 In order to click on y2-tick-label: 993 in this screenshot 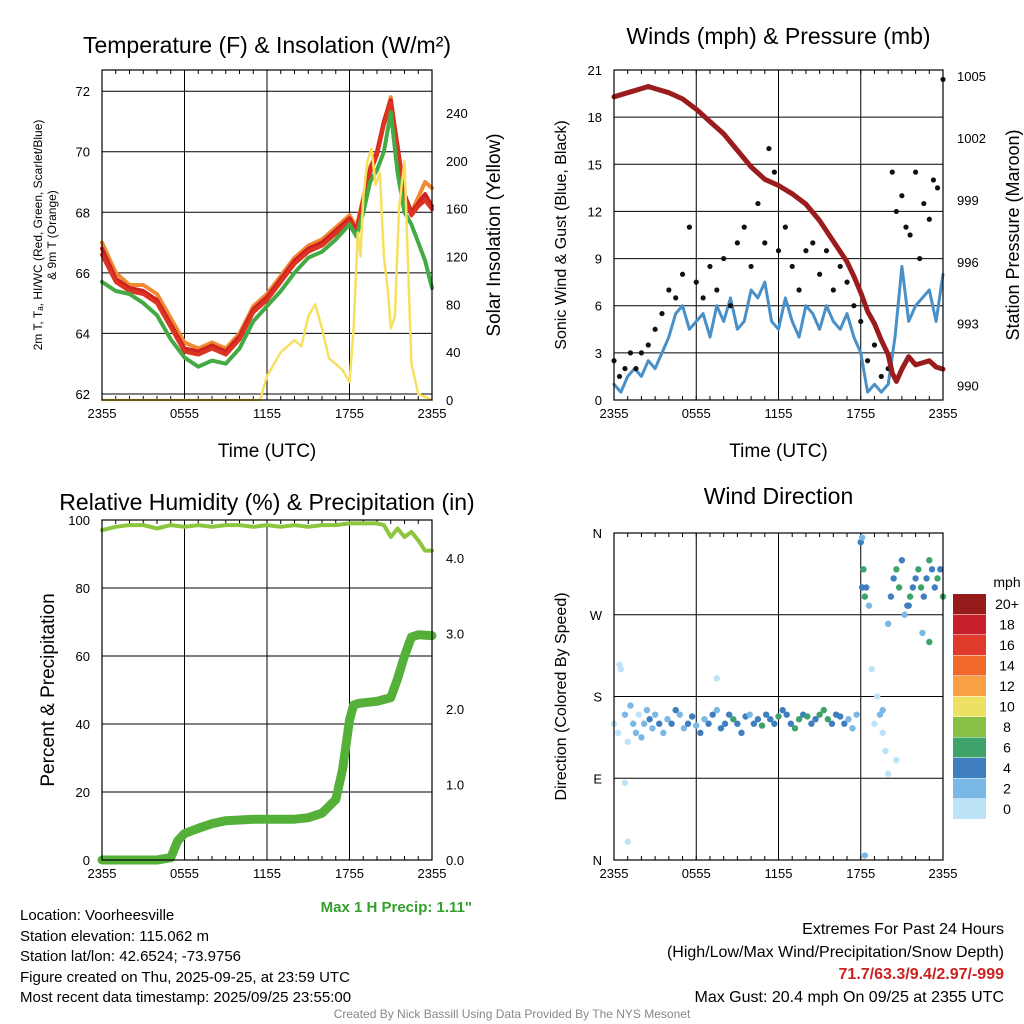, I will do `click(968, 324)`.